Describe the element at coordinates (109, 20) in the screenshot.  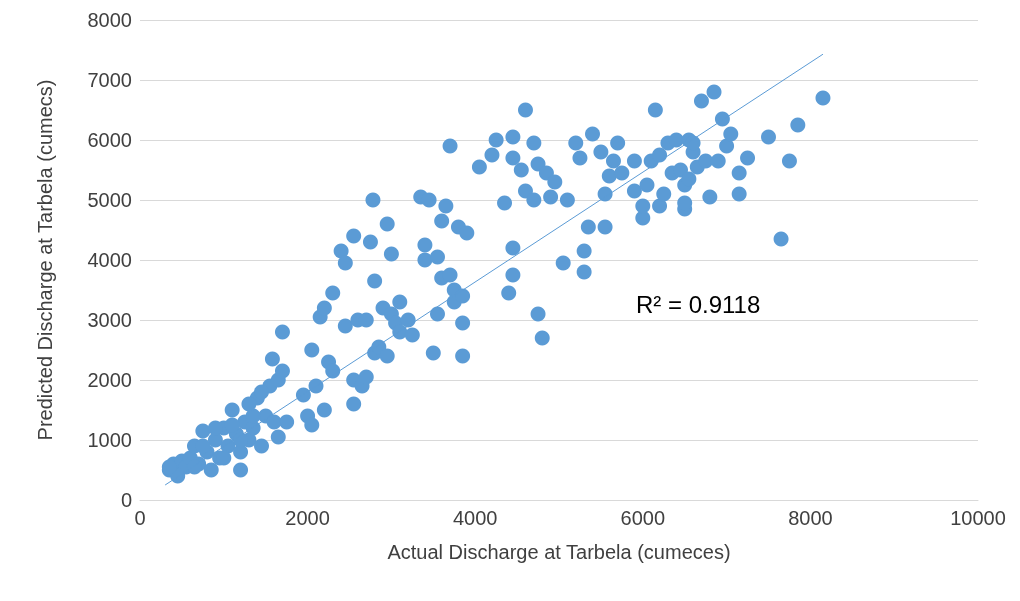
I see `y-tick-label: 8000` at that location.